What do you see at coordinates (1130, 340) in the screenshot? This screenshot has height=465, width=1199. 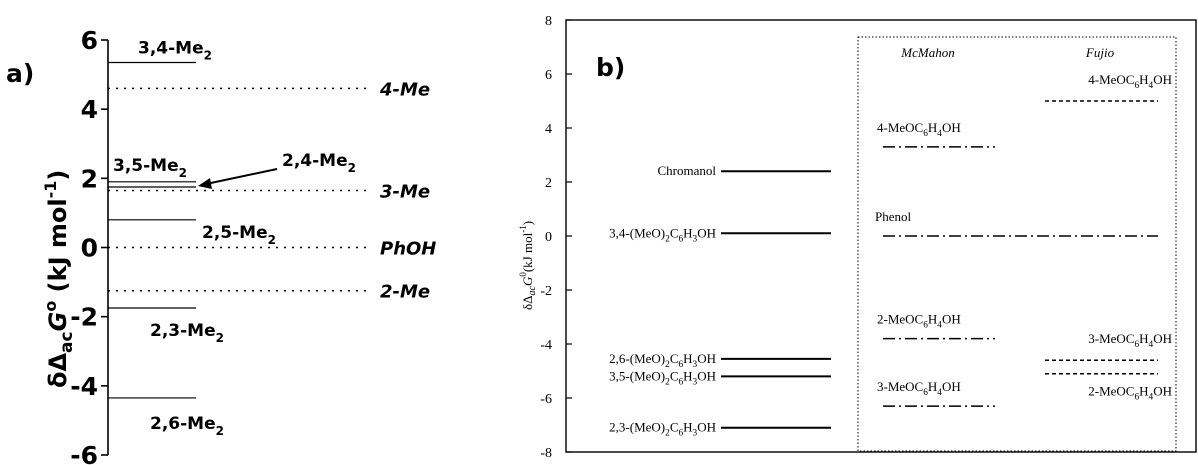 I see `fujio-label-3-meoc6h4oh: 3-MeOC6H4OH` at bounding box center [1130, 340].